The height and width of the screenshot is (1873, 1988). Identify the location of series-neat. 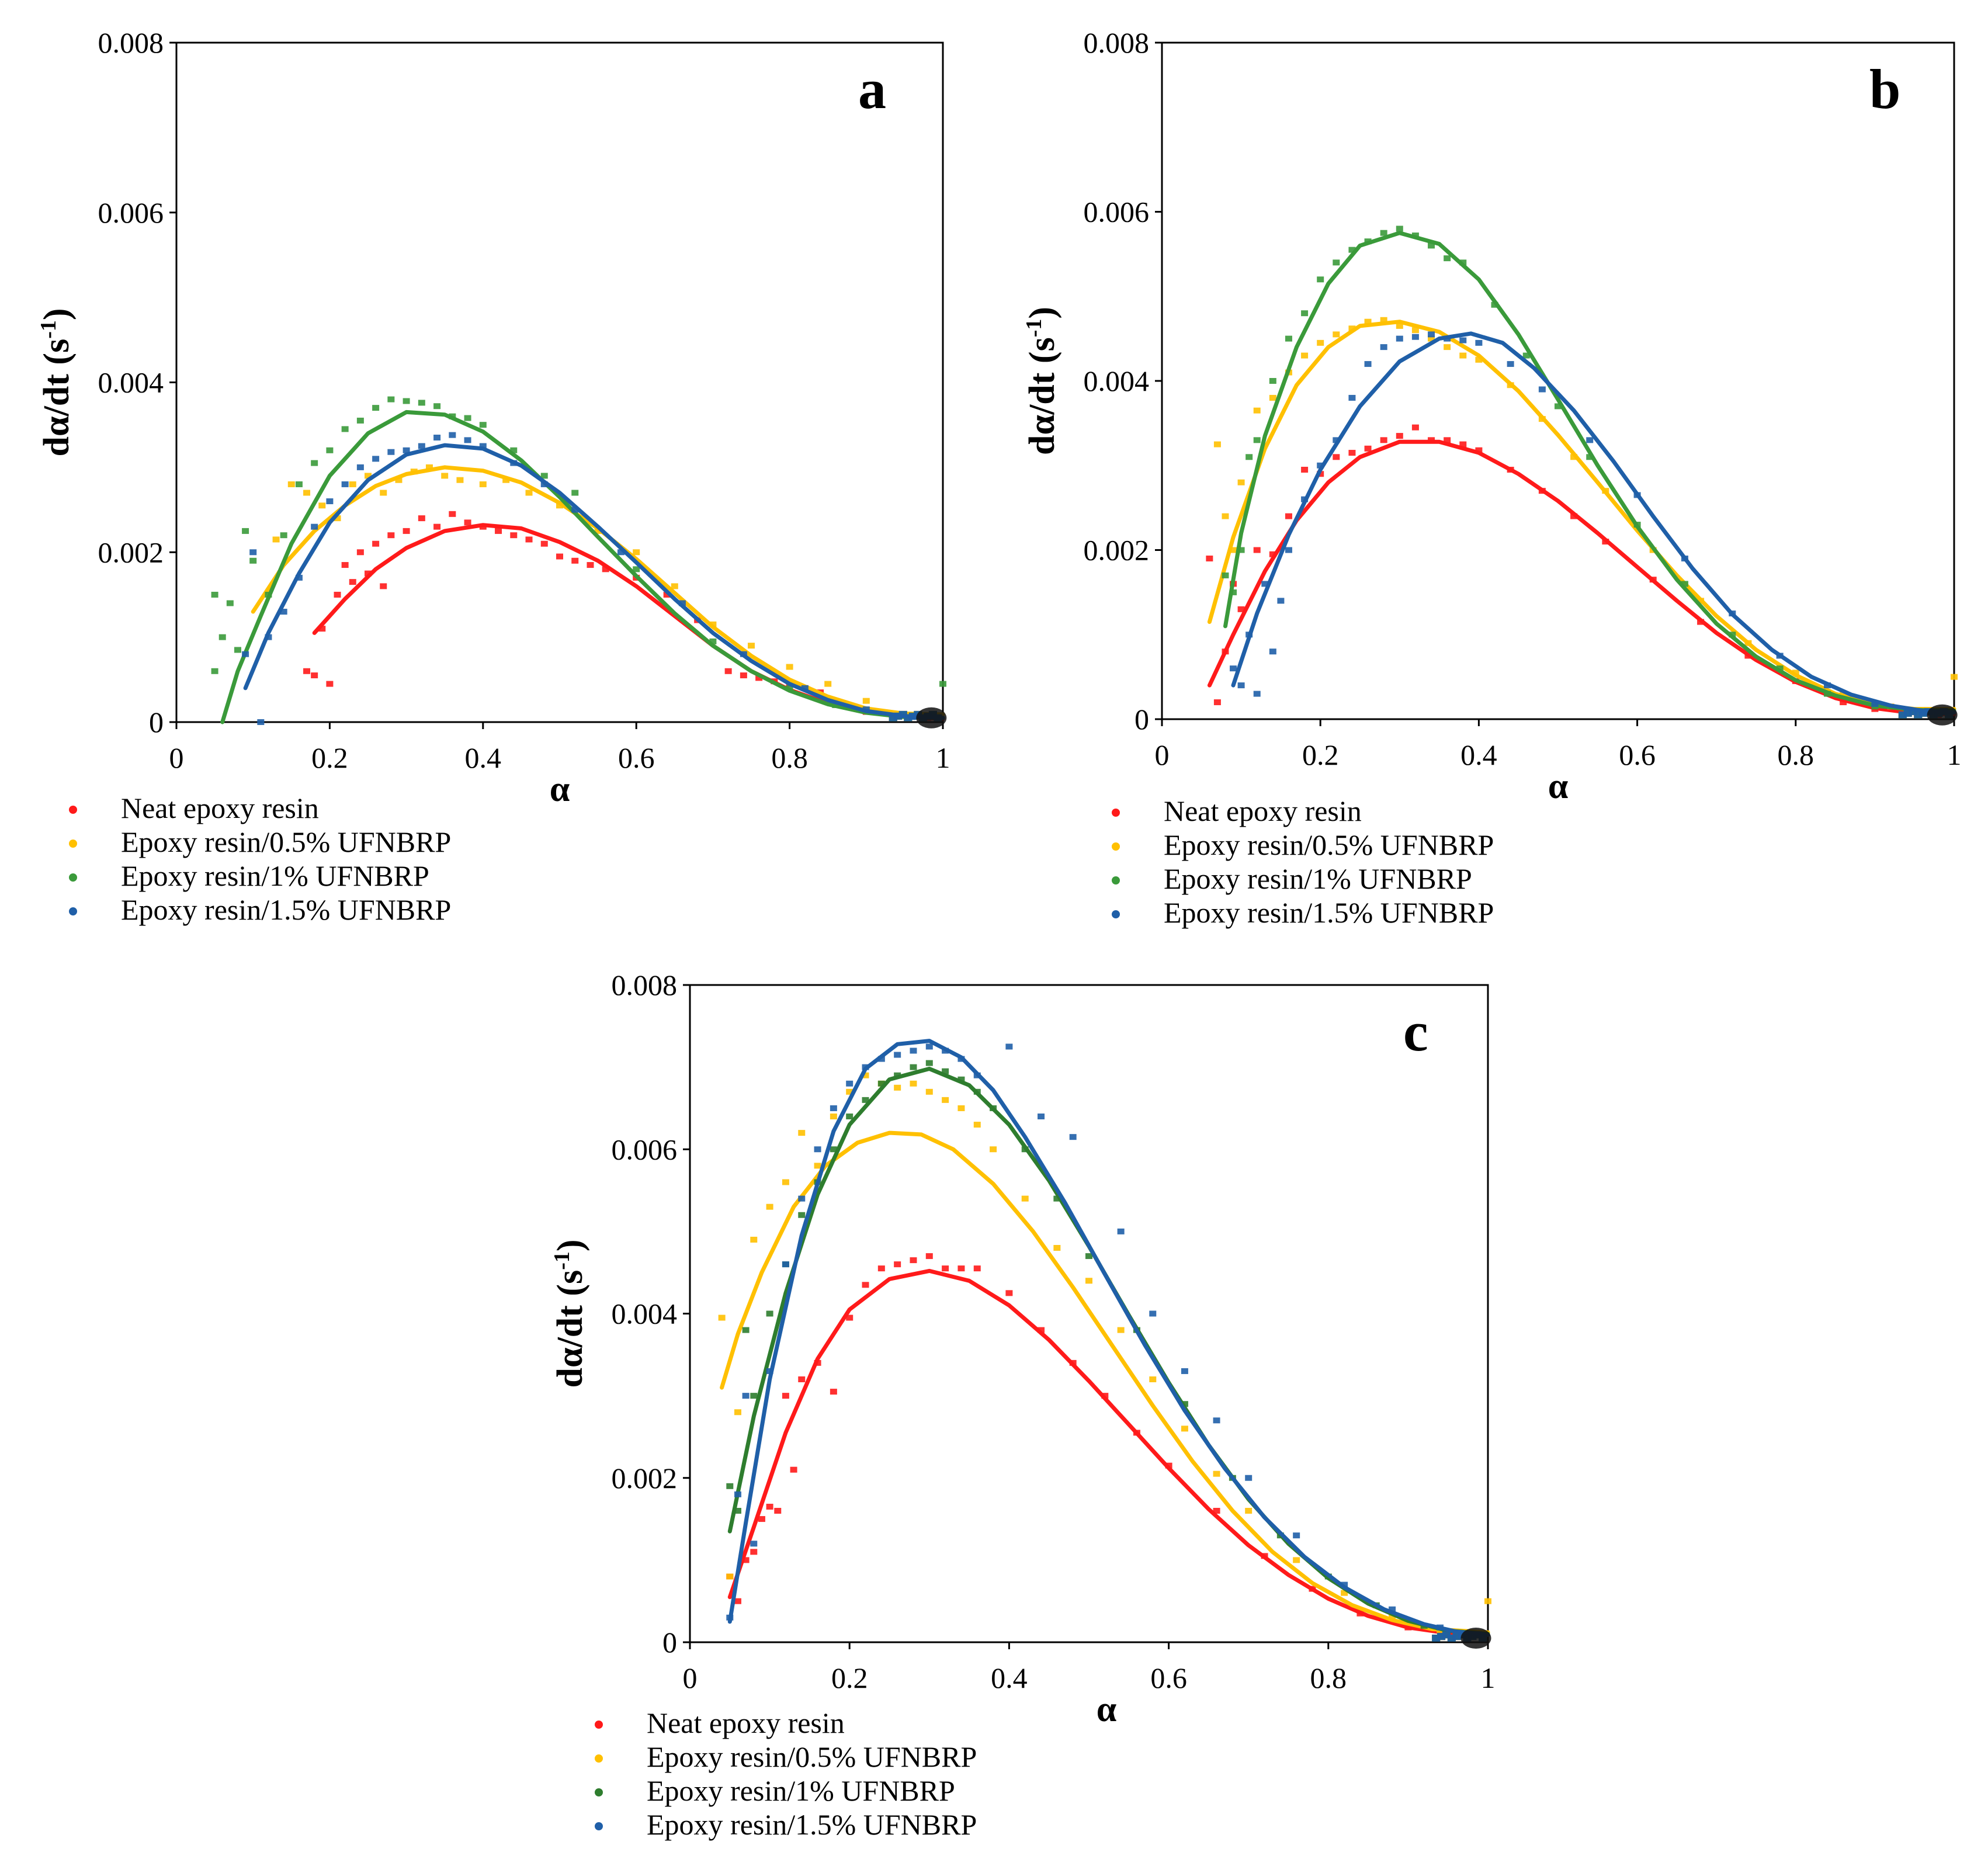
(1581, 571).